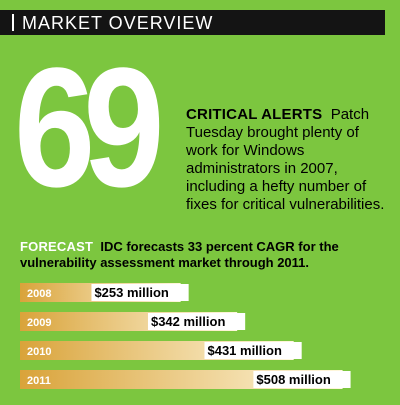  I want to click on value-label-2010: $431 million, so click(244, 350).